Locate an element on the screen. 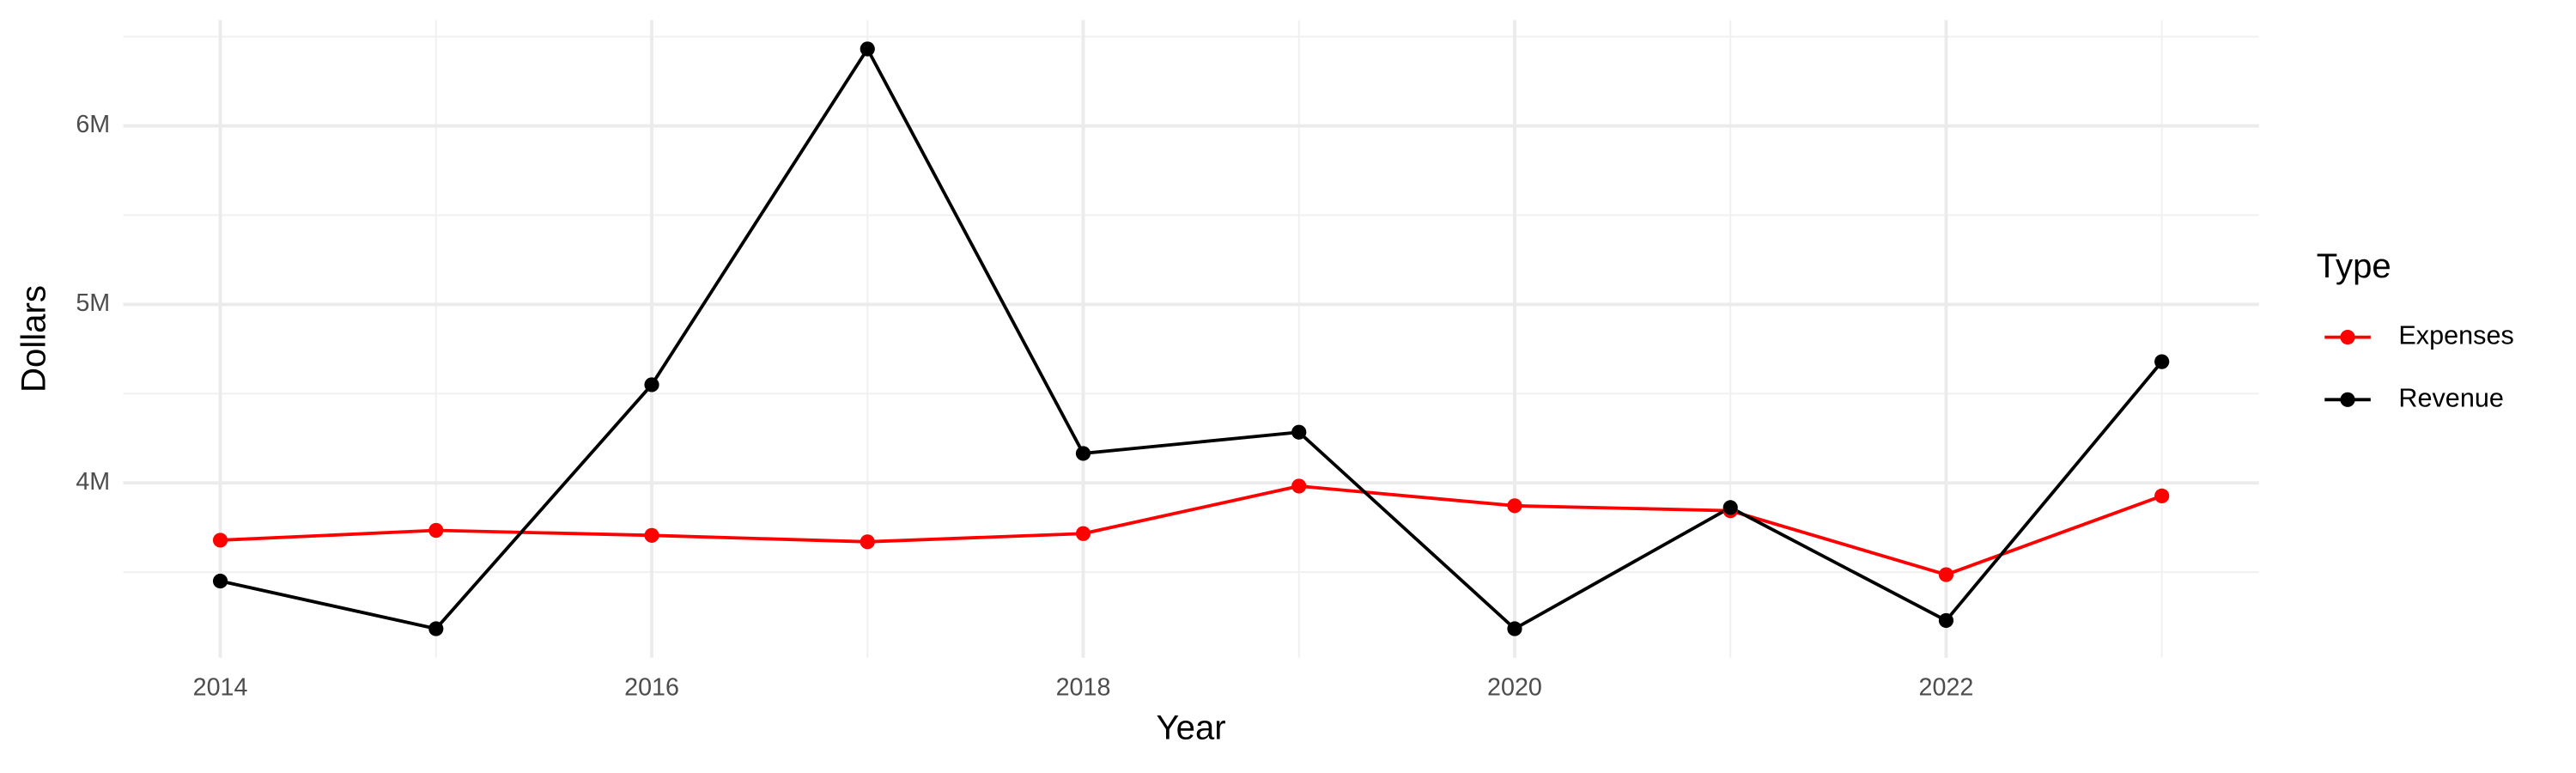 The width and height of the screenshot is (2576, 773). y-tick-label: 4M is located at coordinates (93, 482).